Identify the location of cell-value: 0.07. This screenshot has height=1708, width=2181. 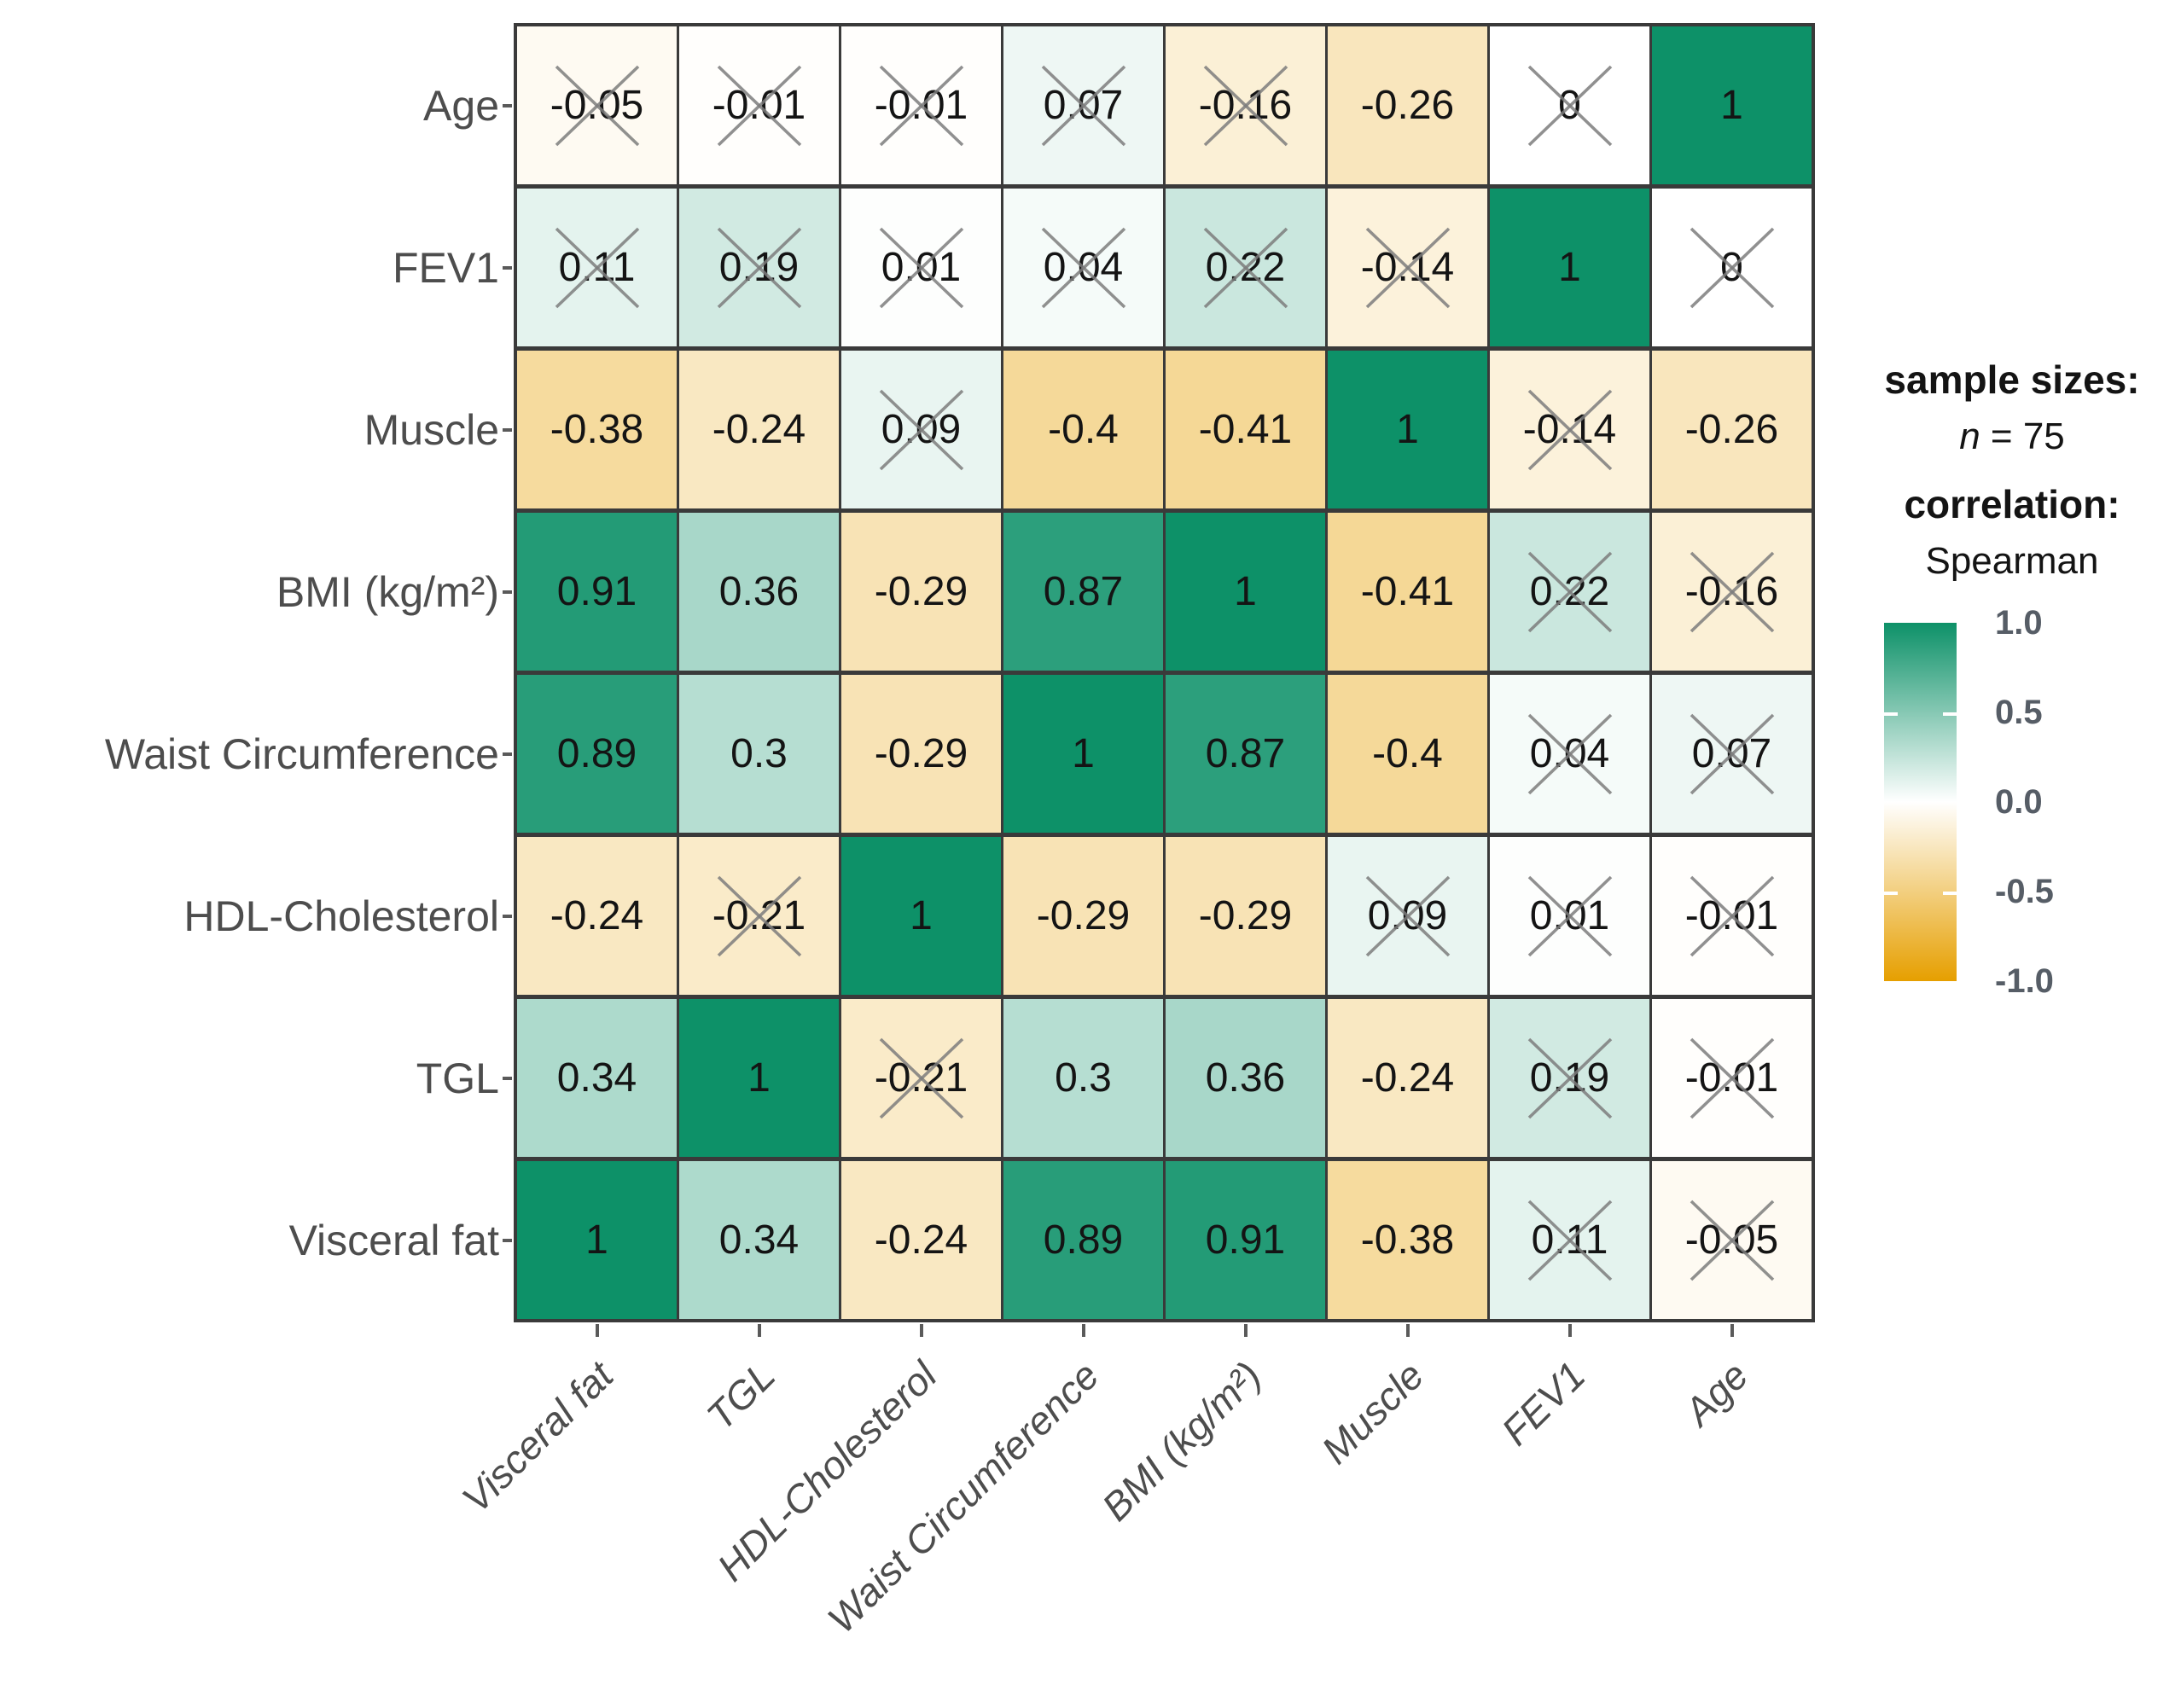
(1732, 753).